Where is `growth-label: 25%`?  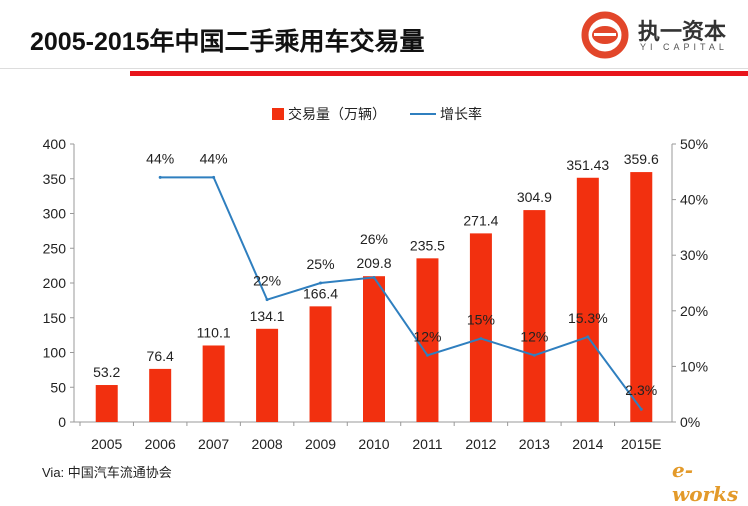
growth-label: 25% is located at coordinates (321, 264).